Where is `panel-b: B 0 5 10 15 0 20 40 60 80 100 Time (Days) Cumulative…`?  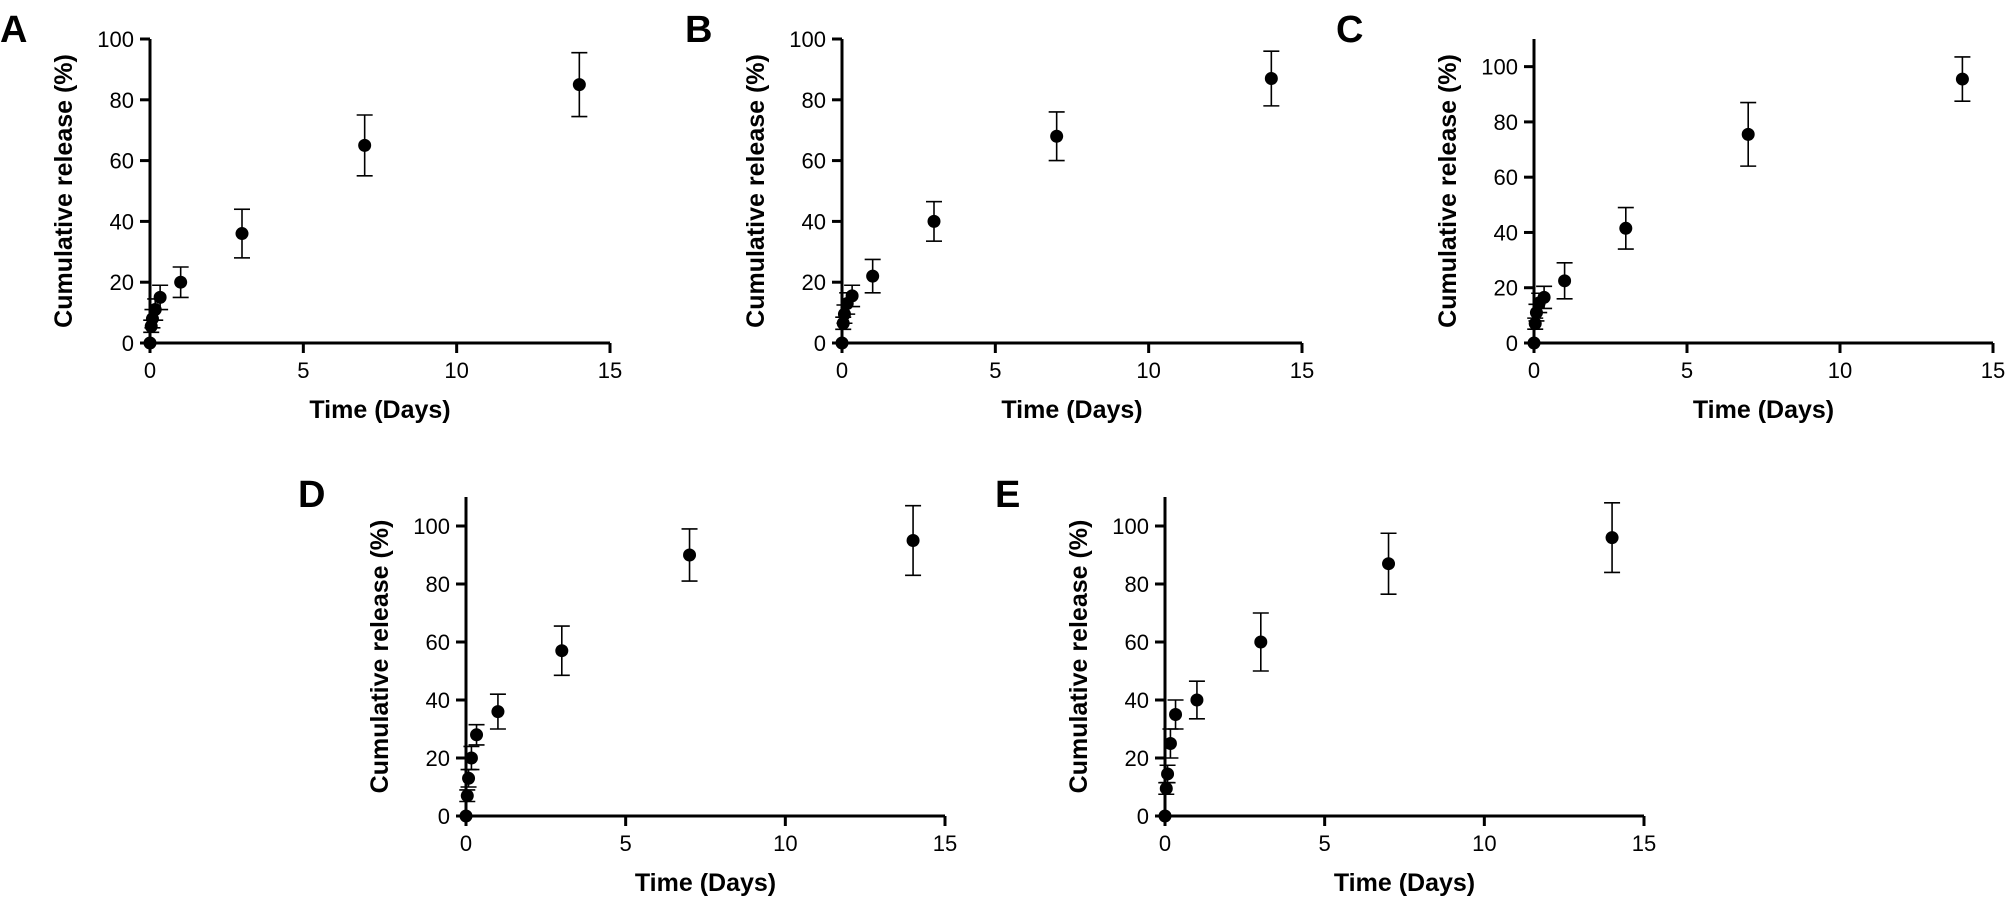 panel-b: B 0 5 10 15 0 20 40 60 80 100 Time (Days) Cumulative… is located at coordinates (999, 216).